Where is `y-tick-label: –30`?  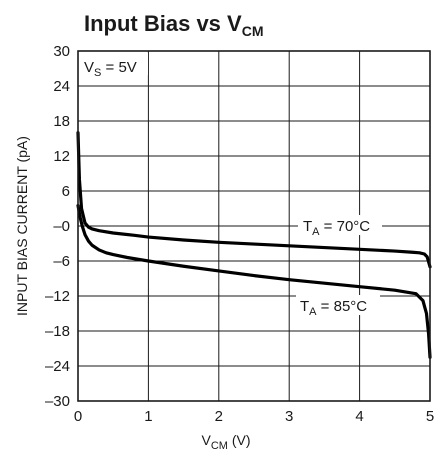
y-tick-label: –30 is located at coordinates (57, 401).